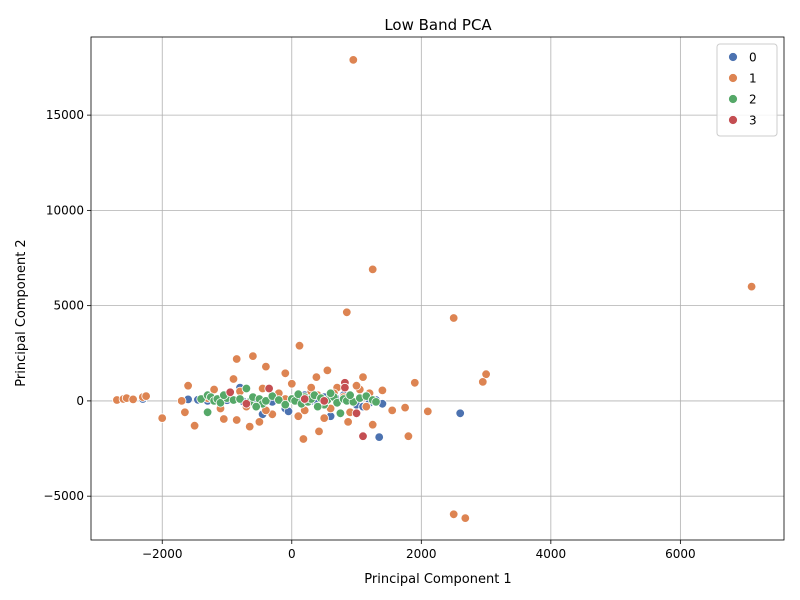  I want to click on y-tick-label: −5000, so click(63, 496).